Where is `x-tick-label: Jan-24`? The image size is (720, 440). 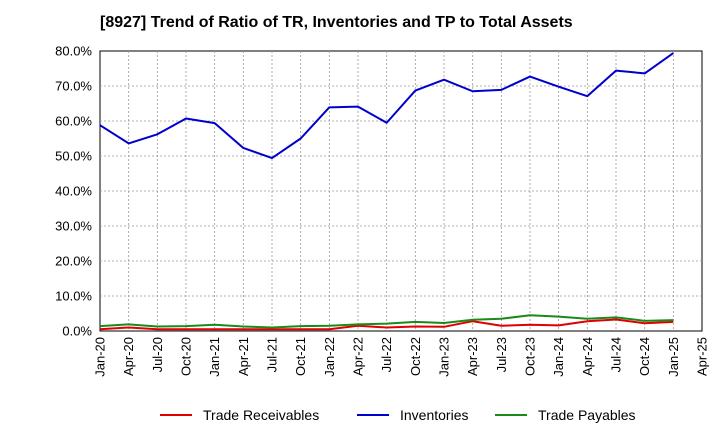 x-tick-label: Jan-24 is located at coordinates (558, 357).